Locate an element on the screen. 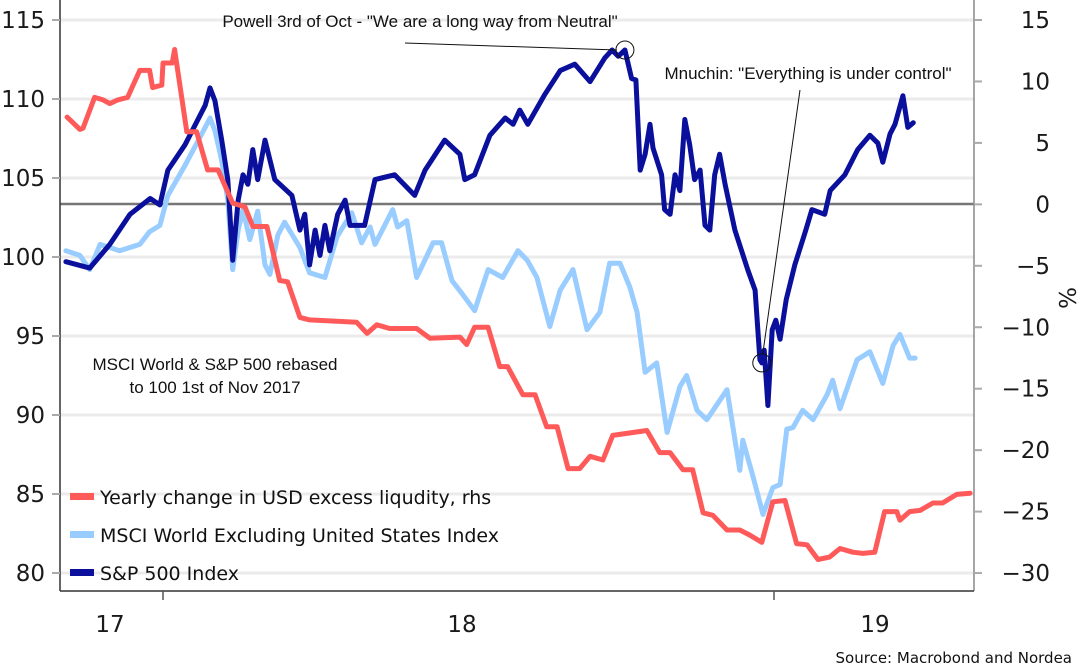 This screenshot has height=668, width=1080. right-tick-label: −30 is located at coordinates (1025, 574).